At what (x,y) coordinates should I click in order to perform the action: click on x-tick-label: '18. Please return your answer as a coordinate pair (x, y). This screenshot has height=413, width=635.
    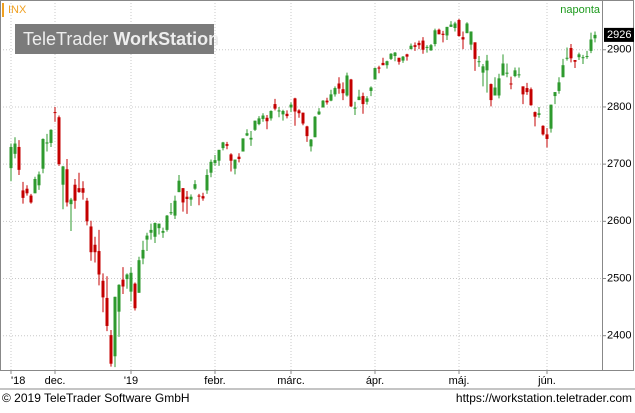
    Looking at the image, I should click on (18, 381).